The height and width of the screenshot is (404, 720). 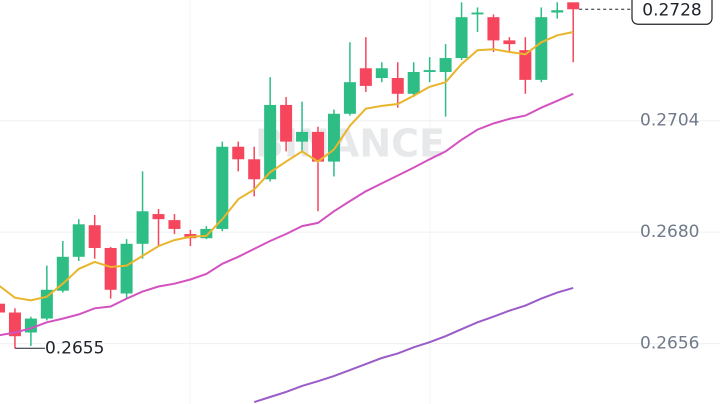 What do you see at coordinates (669, 344) in the screenshot?
I see `y-tick-label: 0.2656` at bounding box center [669, 344].